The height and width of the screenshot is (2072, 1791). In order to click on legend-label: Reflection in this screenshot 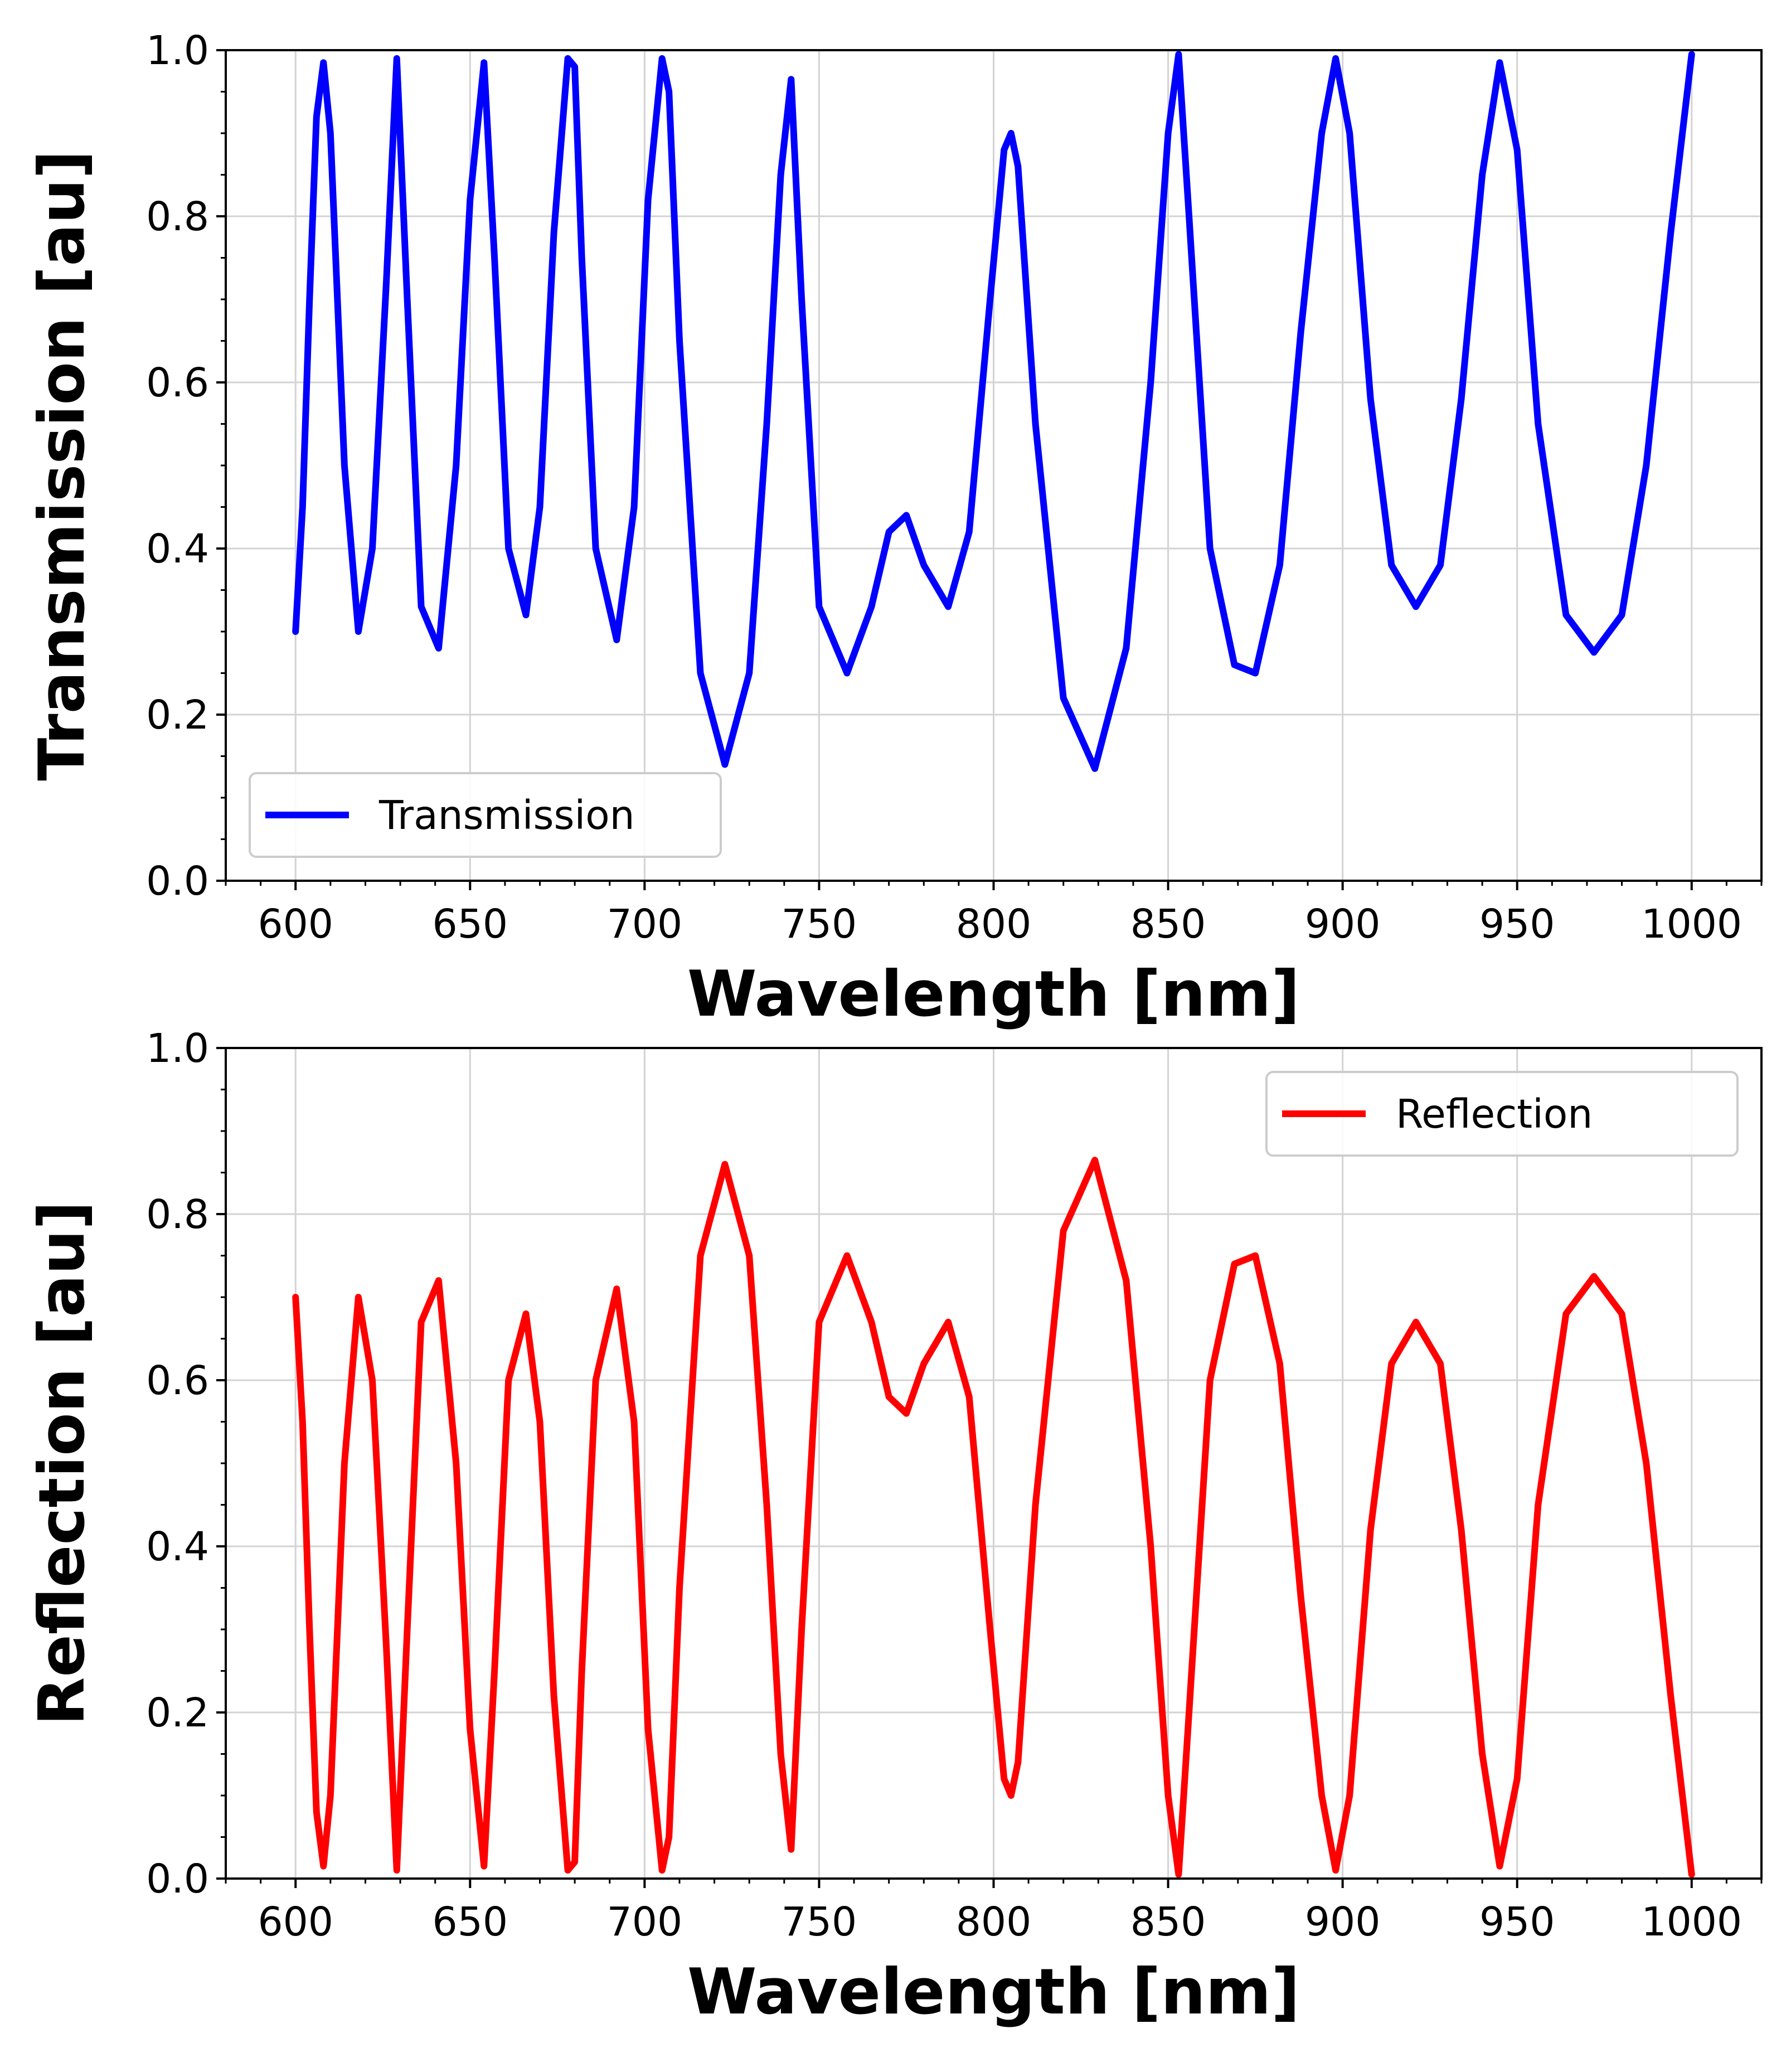, I will do `click(1495, 1114)`.